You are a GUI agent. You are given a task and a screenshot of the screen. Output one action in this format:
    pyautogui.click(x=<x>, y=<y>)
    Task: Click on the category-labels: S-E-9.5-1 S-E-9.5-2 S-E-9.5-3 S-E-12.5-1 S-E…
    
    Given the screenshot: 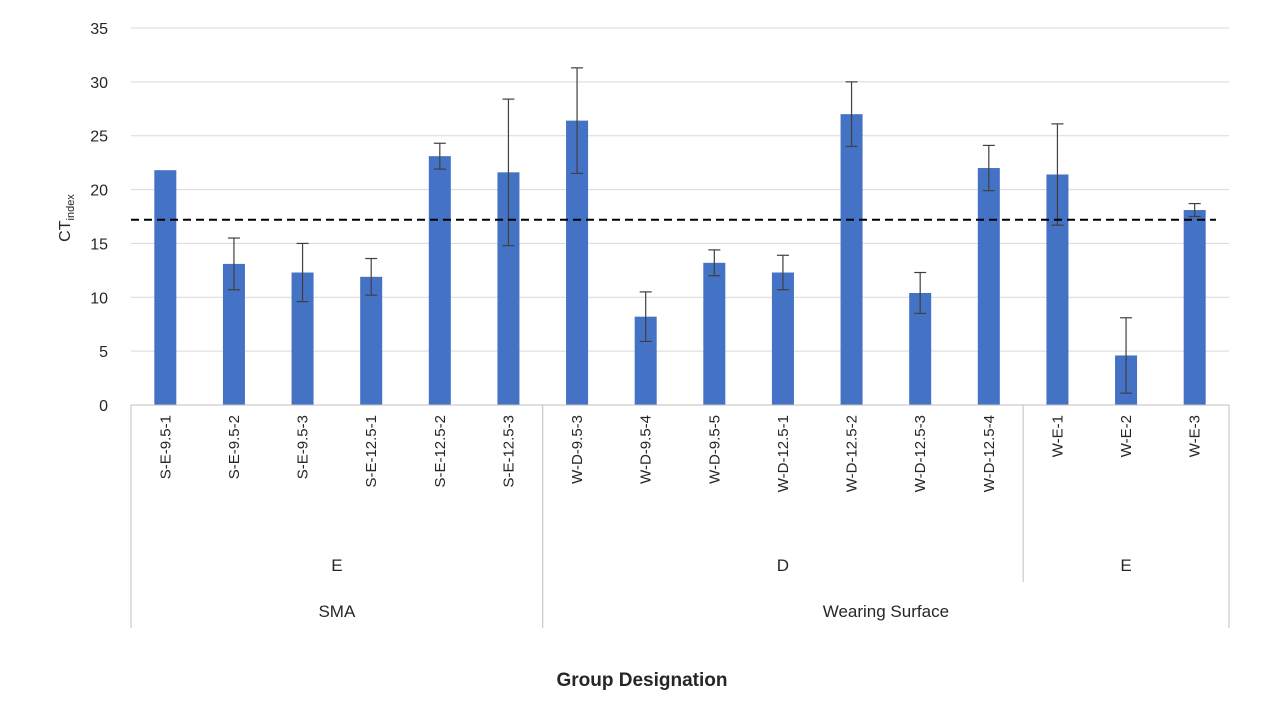 What is the action you would take?
    pyautogui.click(x=680, y=453)
    